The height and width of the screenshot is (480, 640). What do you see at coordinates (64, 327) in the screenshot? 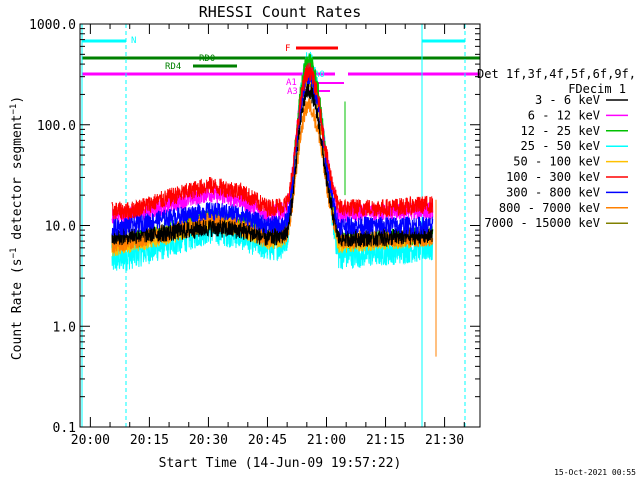
I see `y-tick-label: 1.0` at bounding box center [64, 327].